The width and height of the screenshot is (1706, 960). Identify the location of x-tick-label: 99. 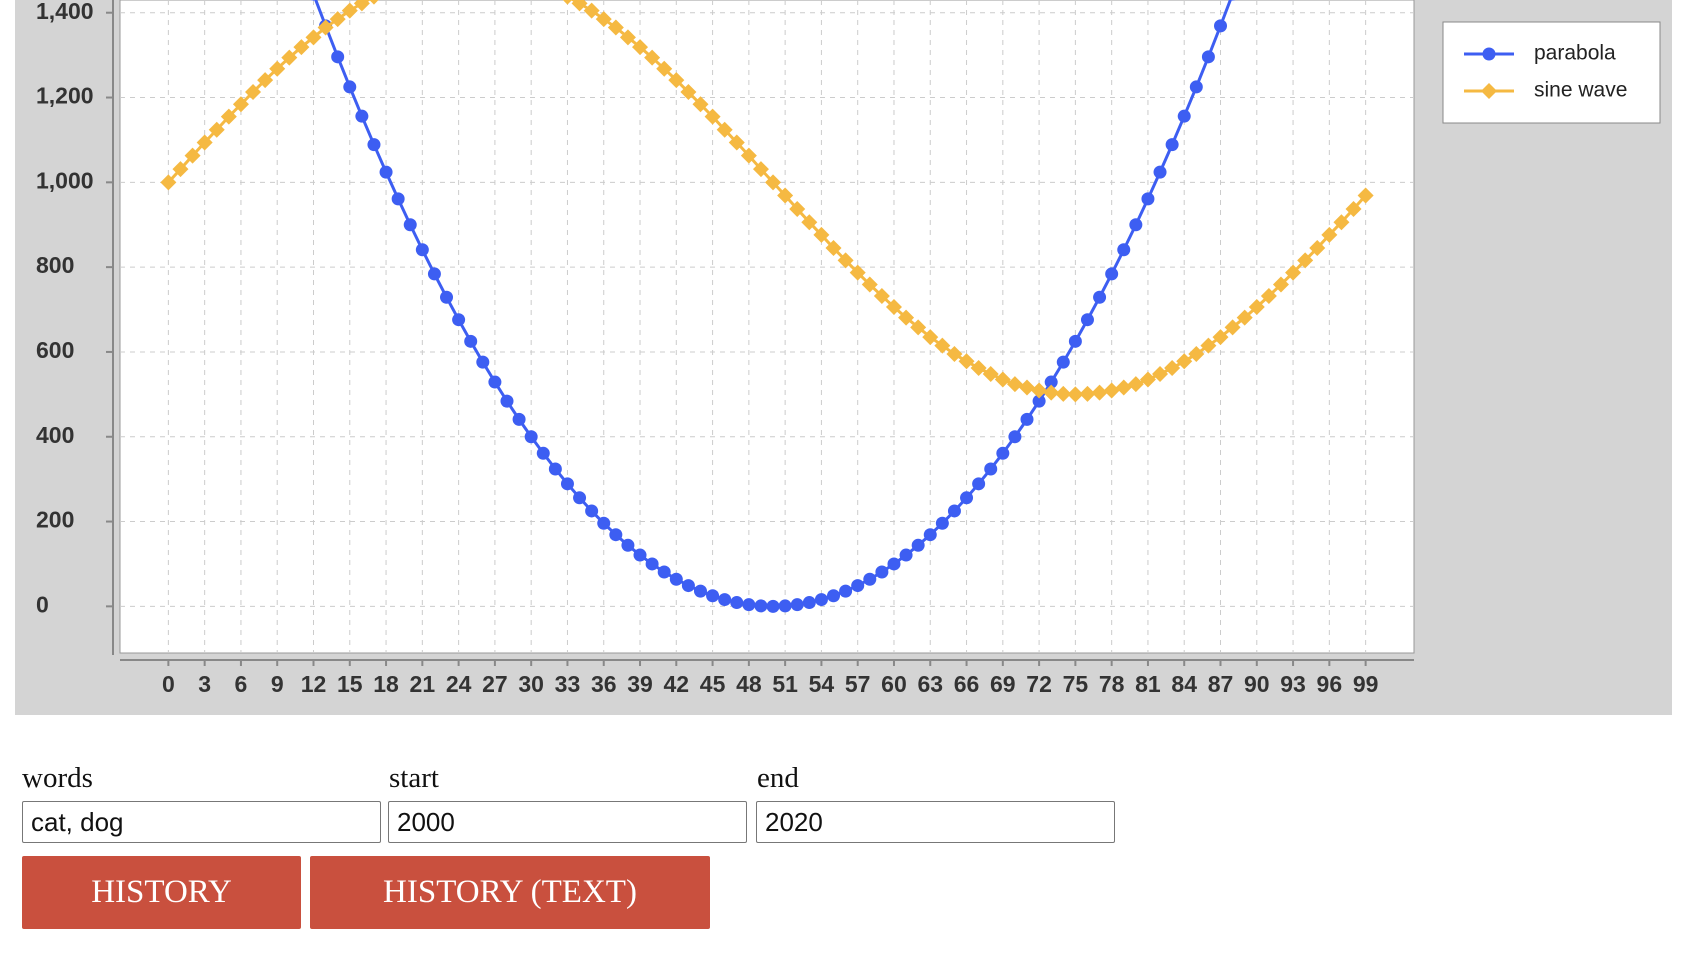
(1366, 684).